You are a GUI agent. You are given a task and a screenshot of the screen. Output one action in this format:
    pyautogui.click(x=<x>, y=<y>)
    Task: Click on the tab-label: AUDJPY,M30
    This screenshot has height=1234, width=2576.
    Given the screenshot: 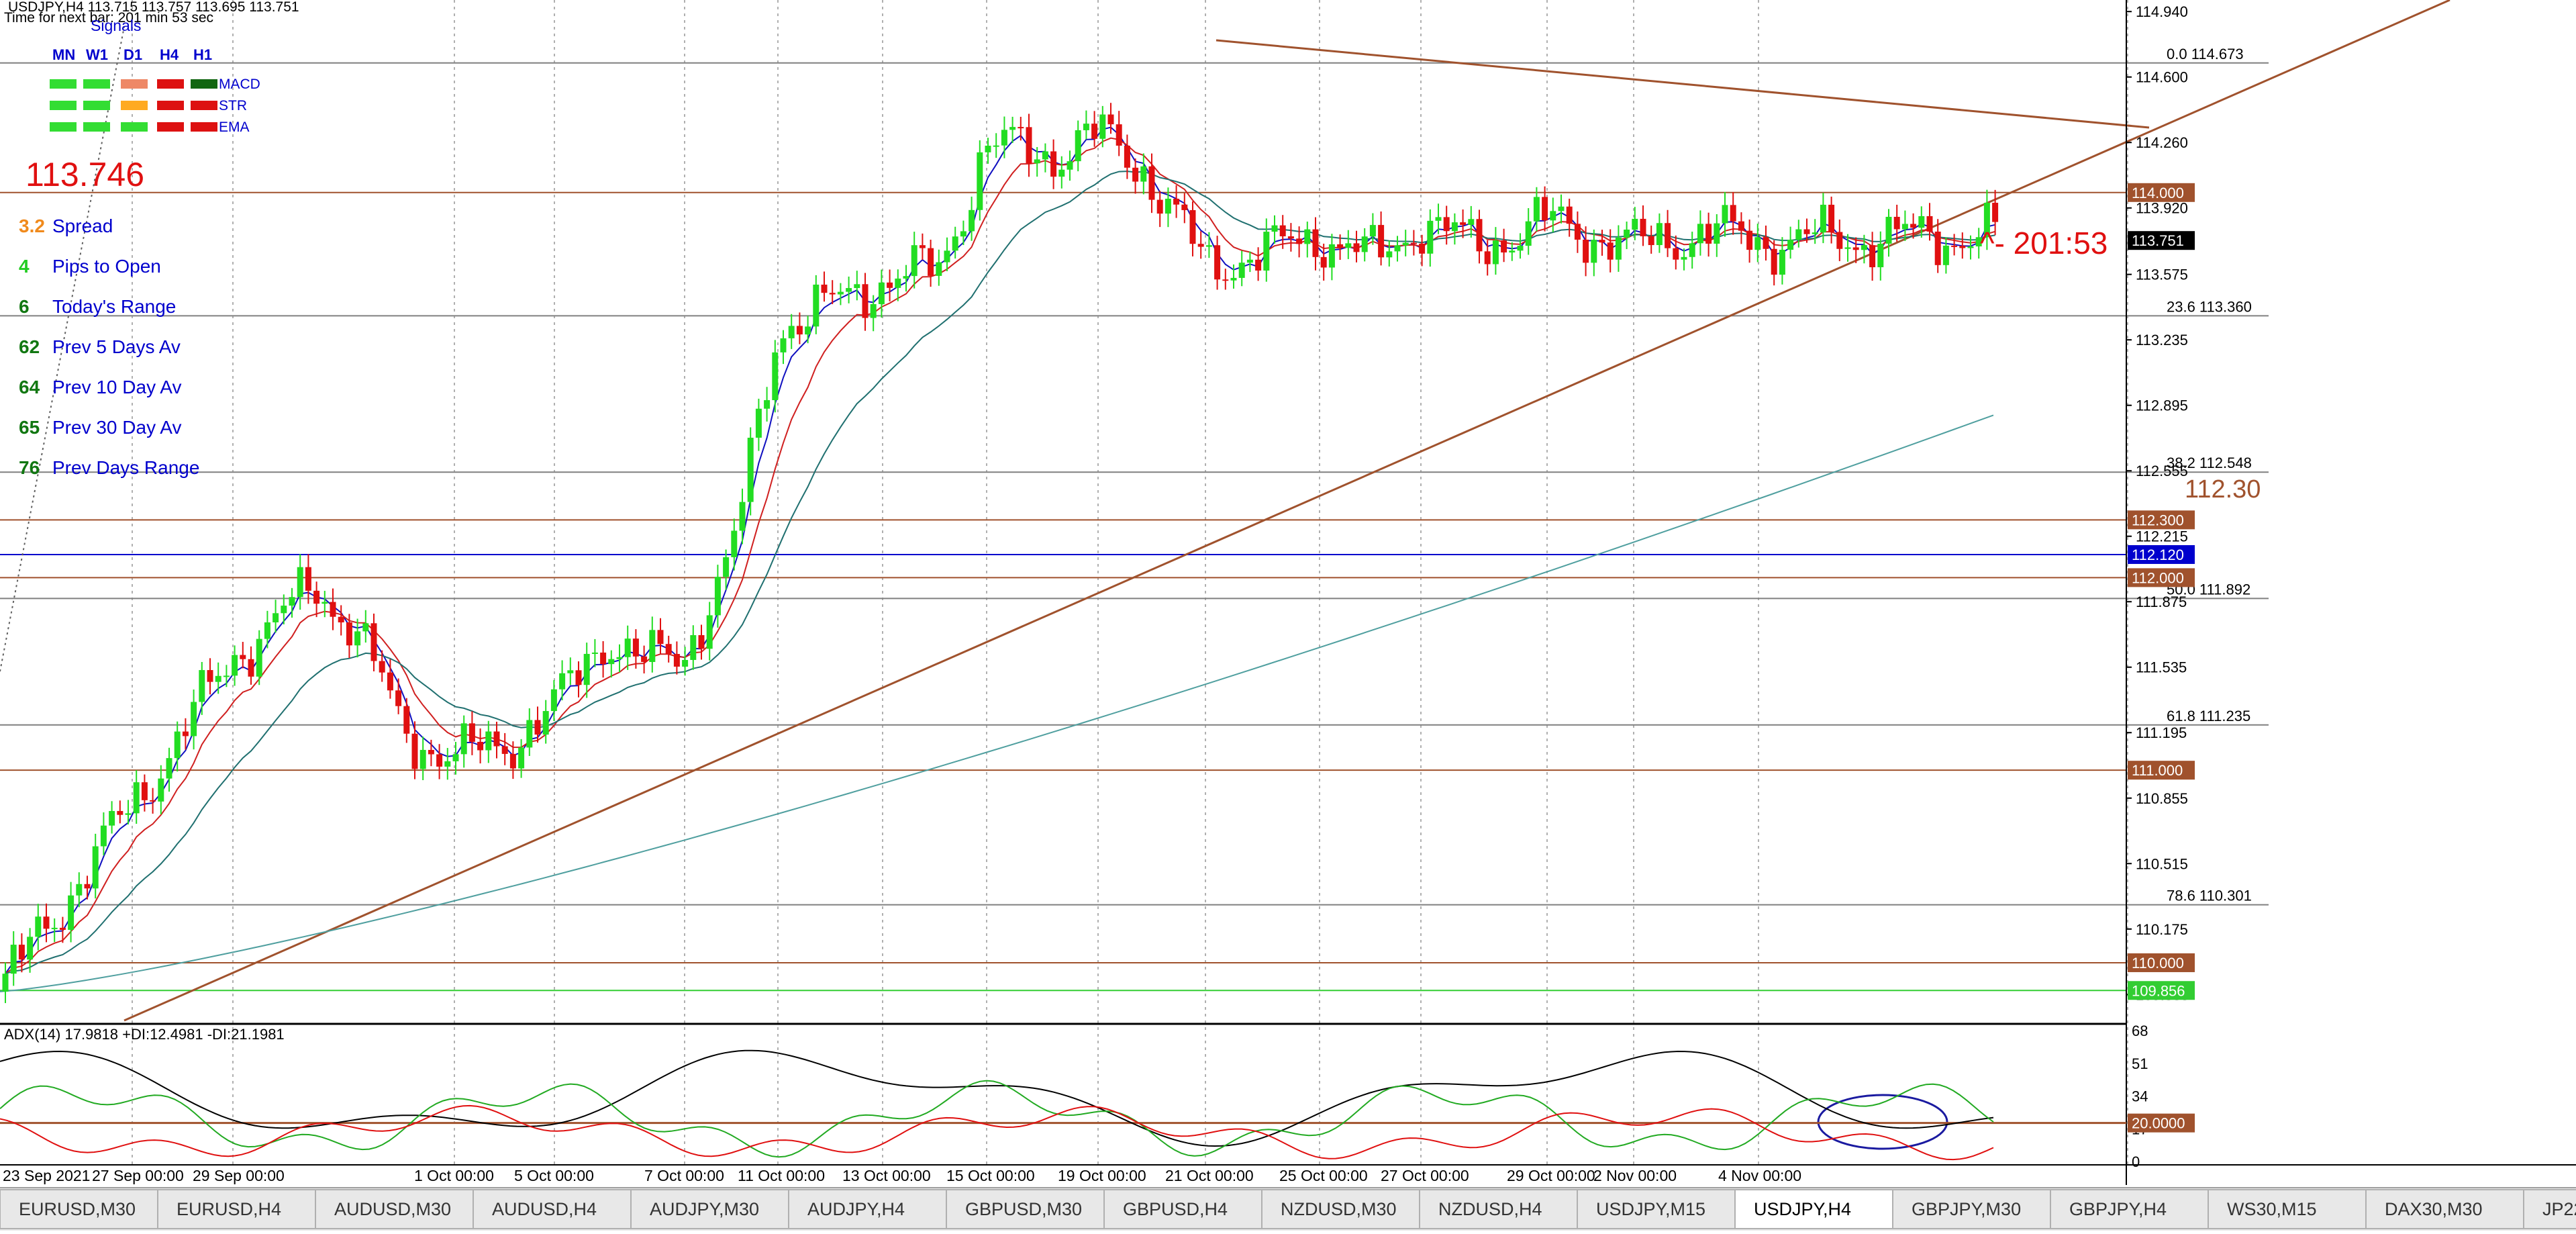 What is the action you would take?
    pyautogui.click(x=704, y=1209)
    